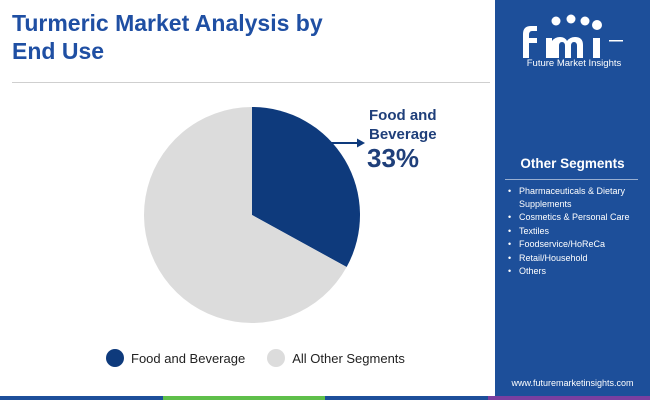  I want to click on segment-item-pharmaceuticals: Pharmaceuticals & Dietary Supplements, so click(575, 197).